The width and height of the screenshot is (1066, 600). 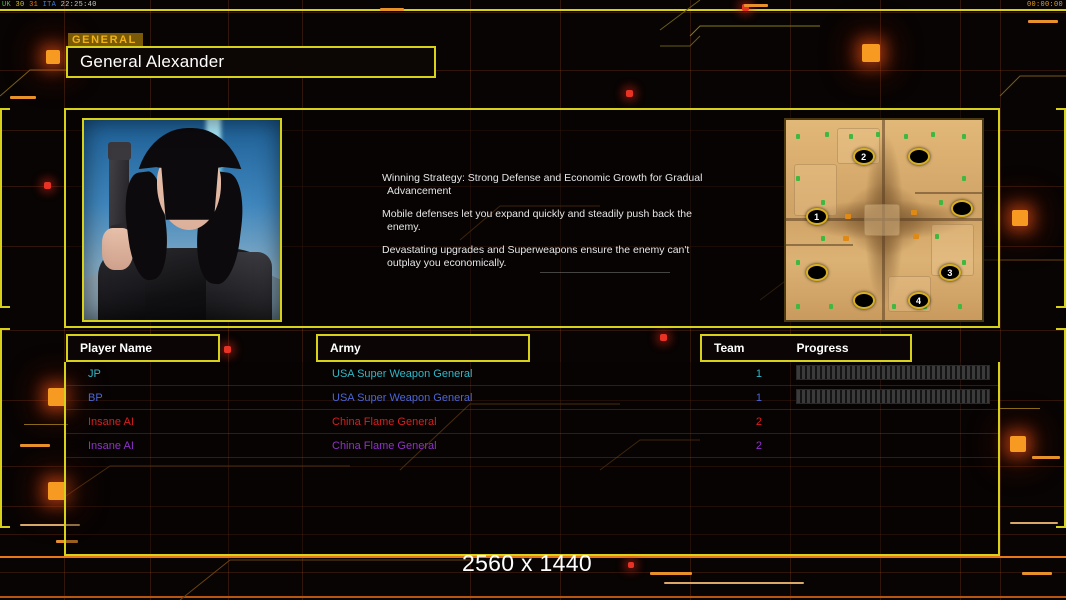 What do you see at coordinates (1044, 5) in the screenshot?
I see `mission-timer: 00:00:00` at bounding box center [1044, 5].